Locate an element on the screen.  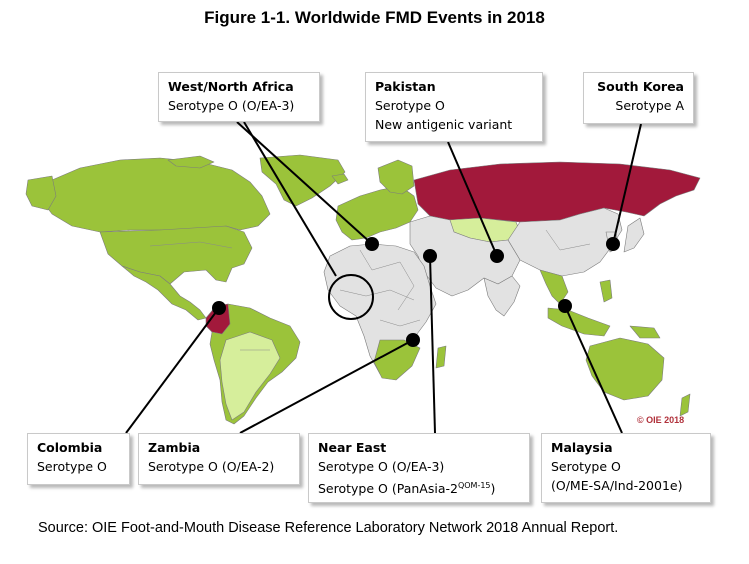
iceland is located at coordinates (340, 179).